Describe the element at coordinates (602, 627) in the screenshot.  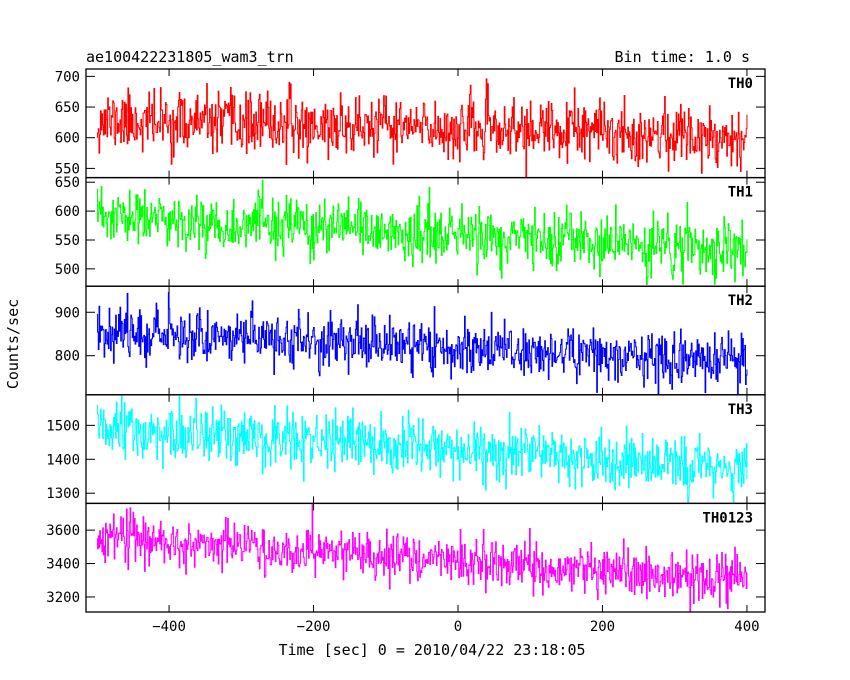
I see `x-tick-label: 200` at that location.